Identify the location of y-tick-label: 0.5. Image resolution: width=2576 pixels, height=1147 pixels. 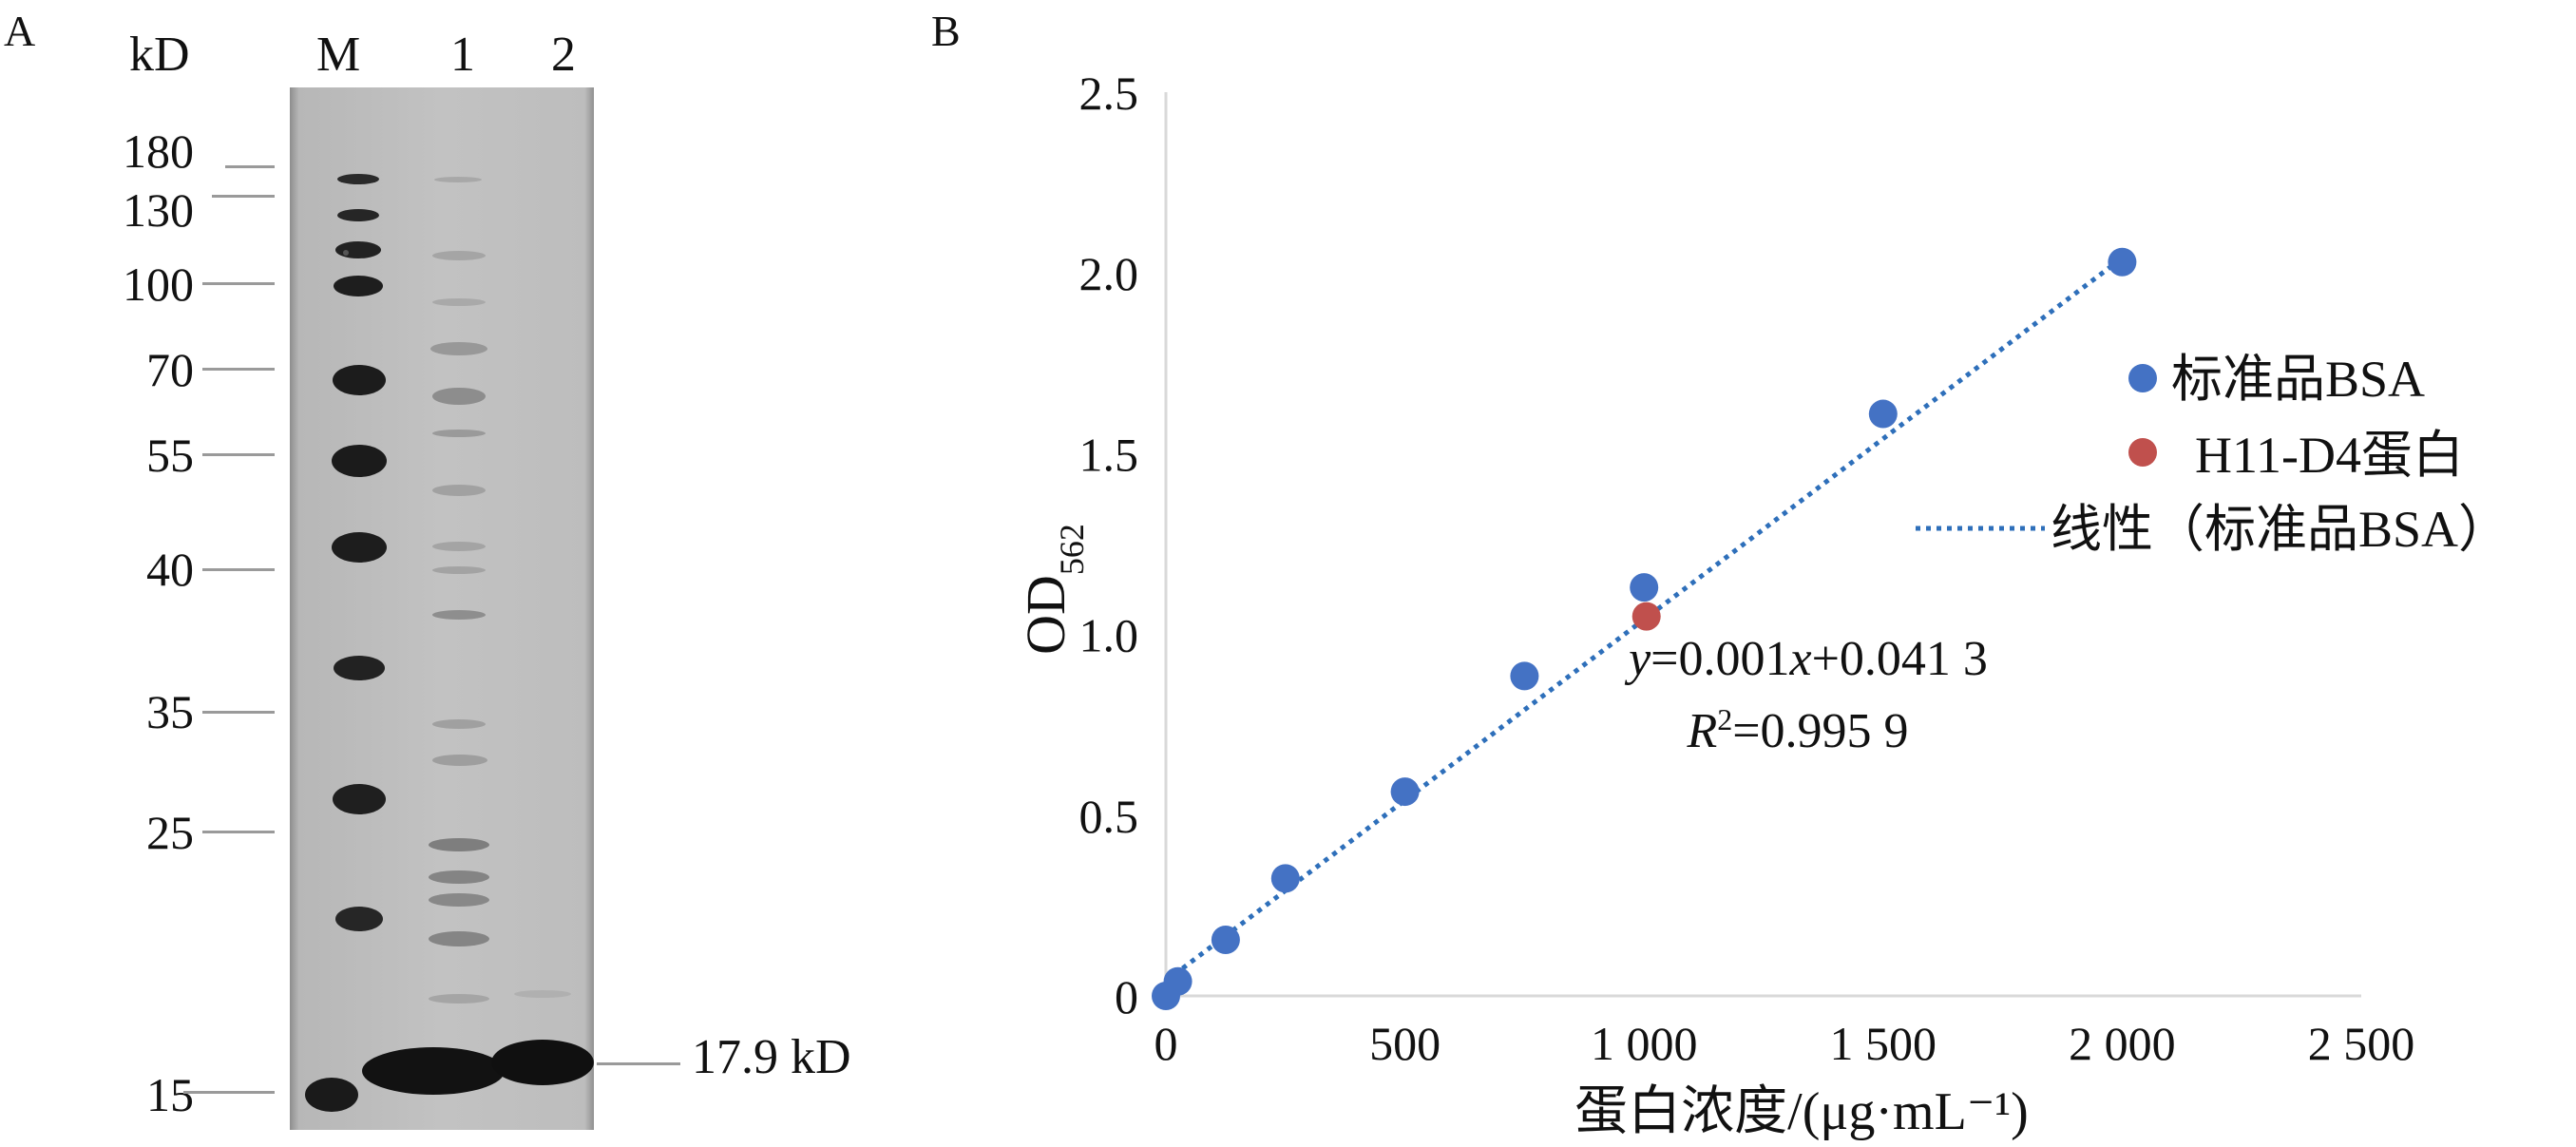
(1109, 816).